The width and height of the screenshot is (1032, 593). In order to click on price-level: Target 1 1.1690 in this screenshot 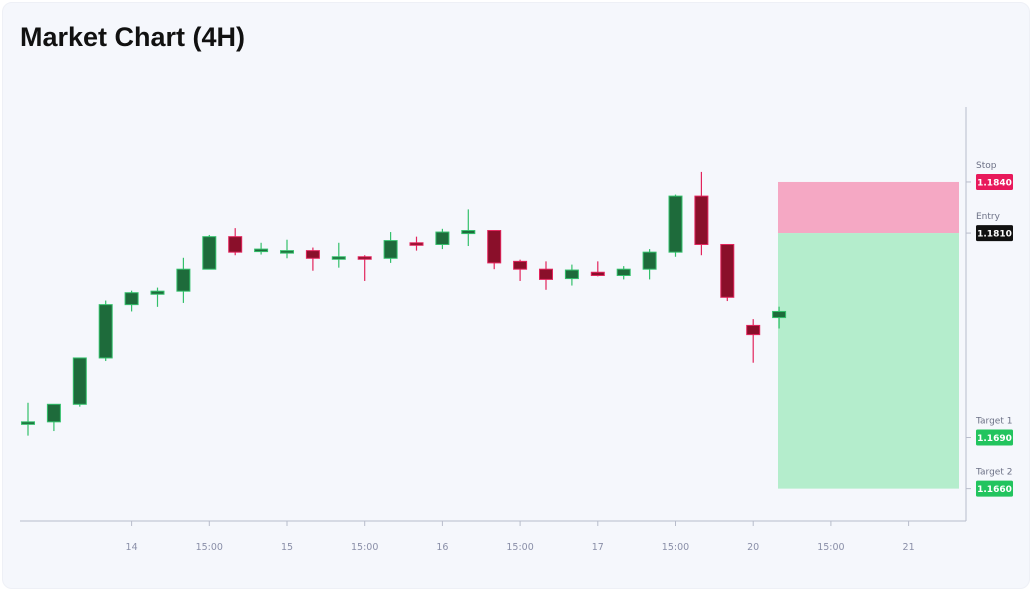, I will do `click(989, 431)`.